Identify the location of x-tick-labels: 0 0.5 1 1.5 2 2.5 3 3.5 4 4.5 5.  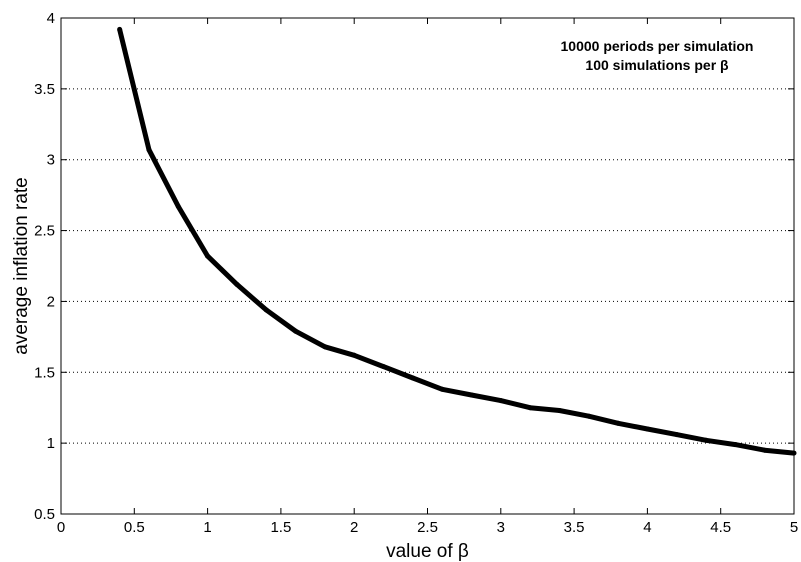
(427, 527).